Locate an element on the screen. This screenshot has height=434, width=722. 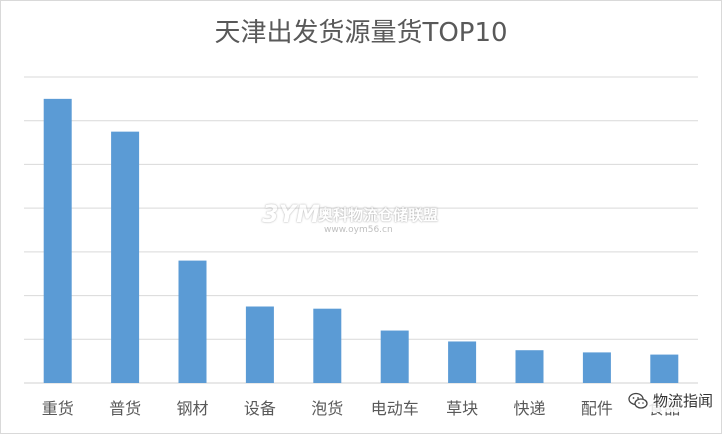
wechat-icon is located at coordinates (638, 400).